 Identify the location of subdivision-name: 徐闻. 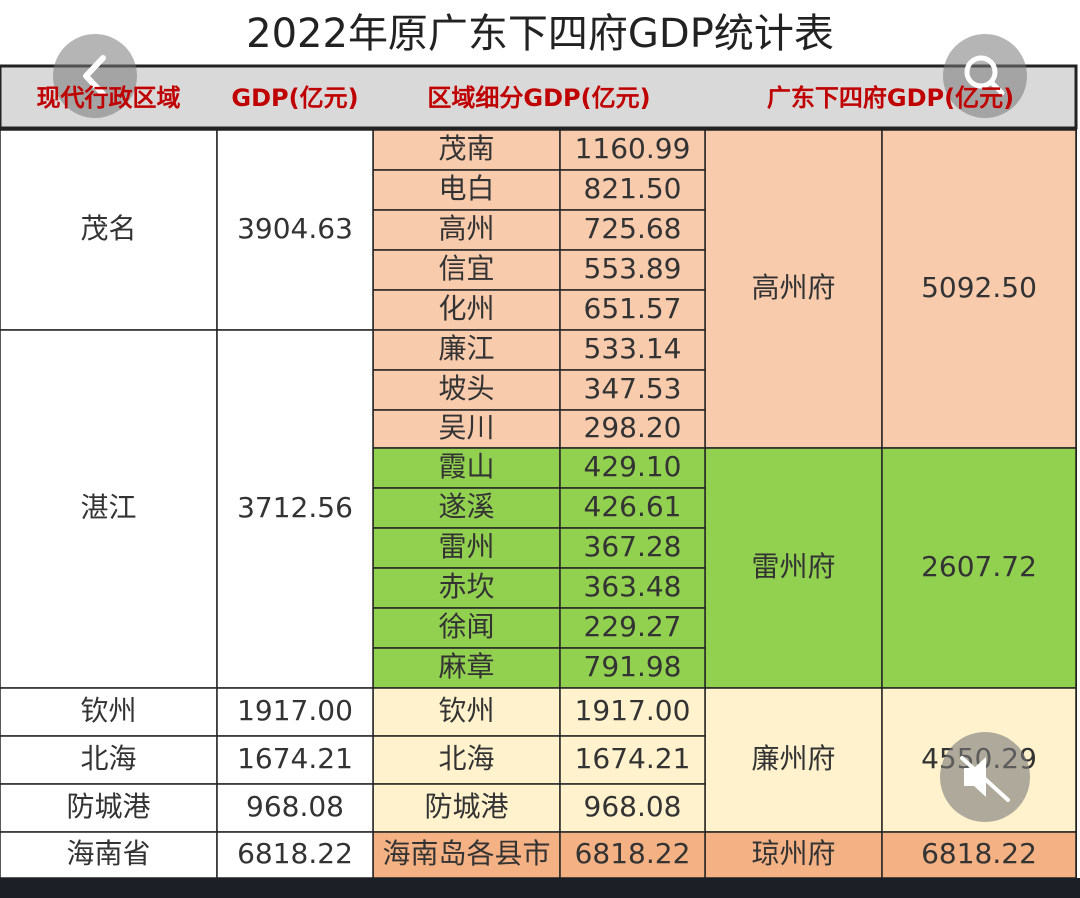
(466, 626).